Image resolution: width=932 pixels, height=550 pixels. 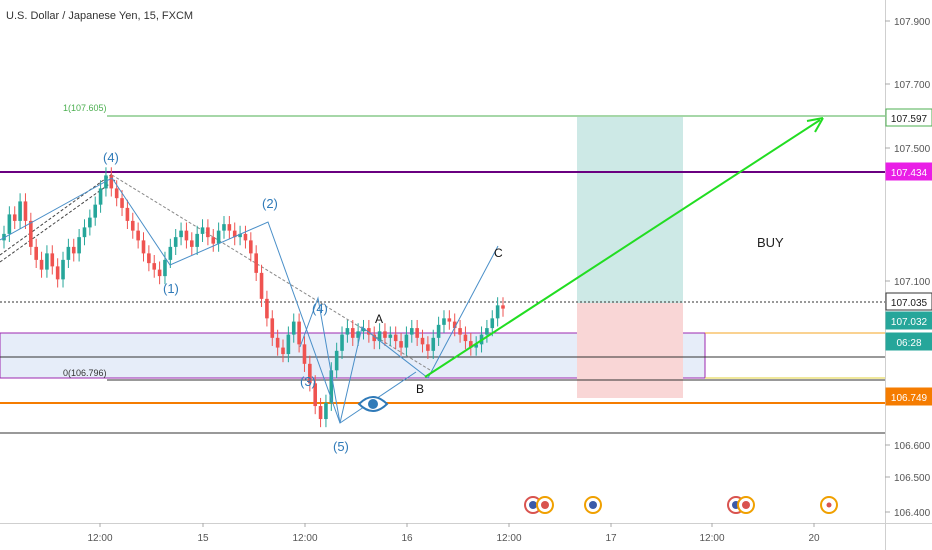 I want to click on time-tick-label: 15, so click(x=203, y=538).